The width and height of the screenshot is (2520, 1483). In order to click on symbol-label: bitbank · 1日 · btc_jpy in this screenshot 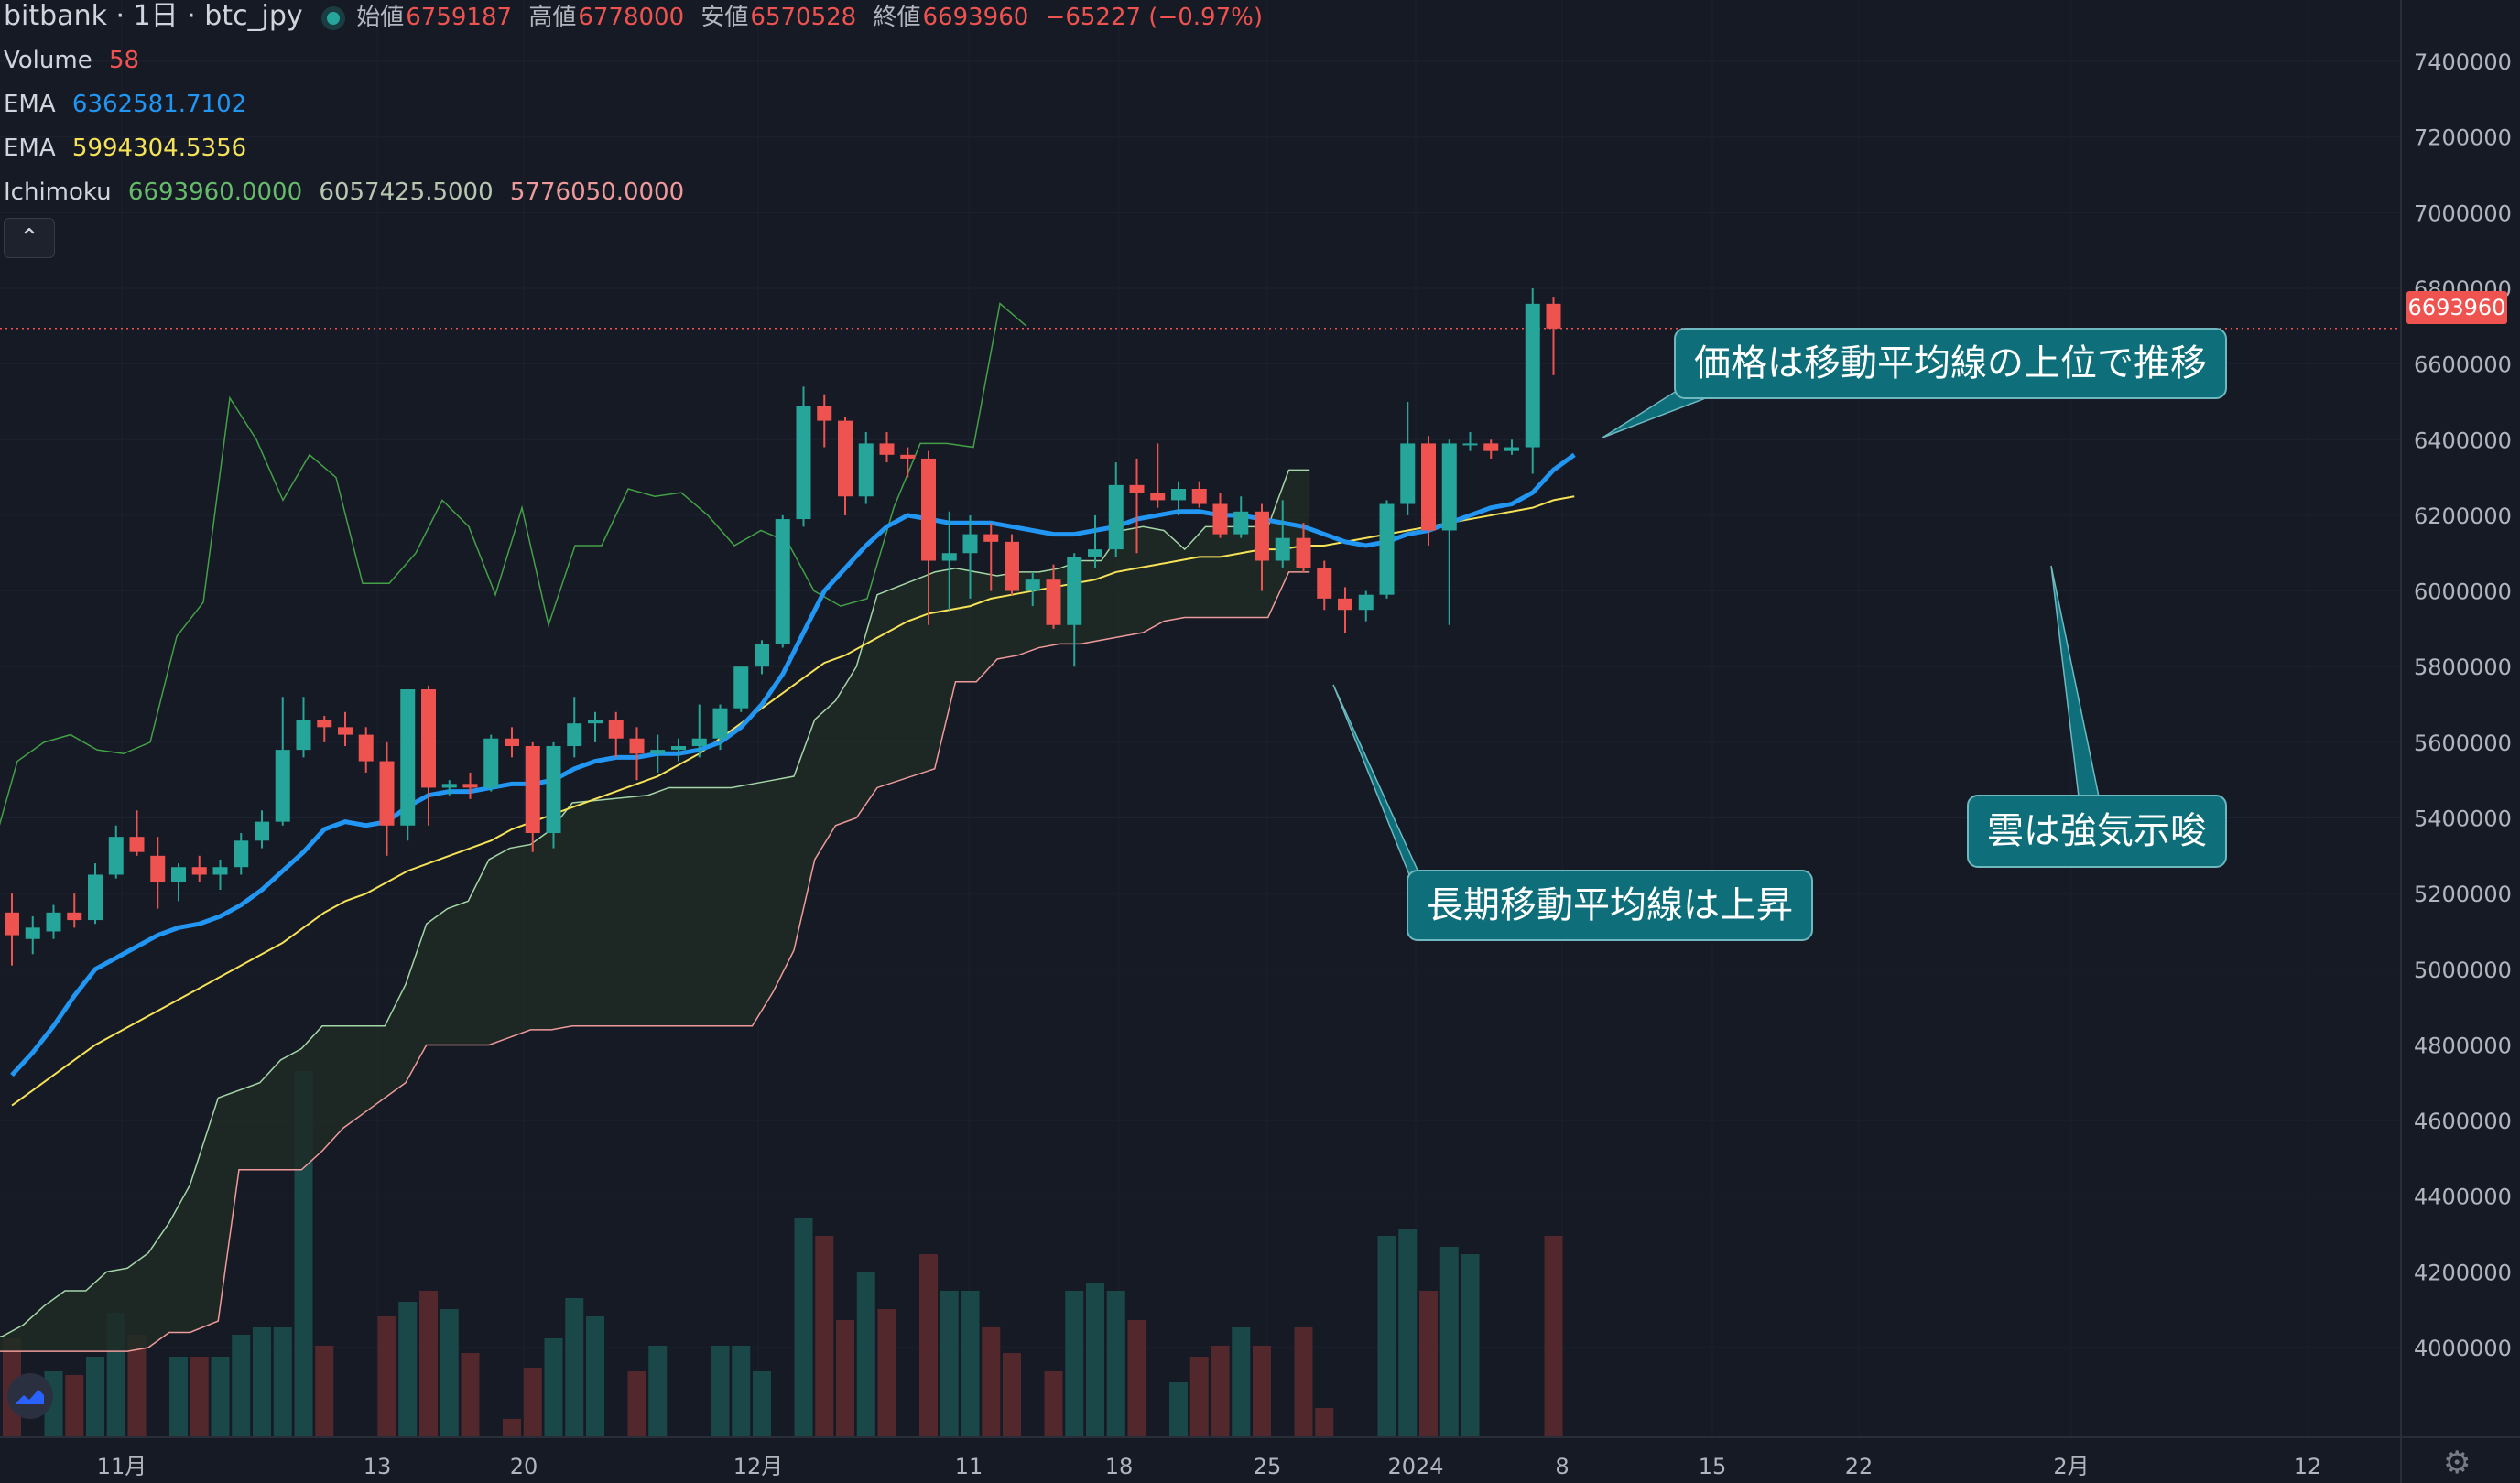, I will do `click(153, 16)`.